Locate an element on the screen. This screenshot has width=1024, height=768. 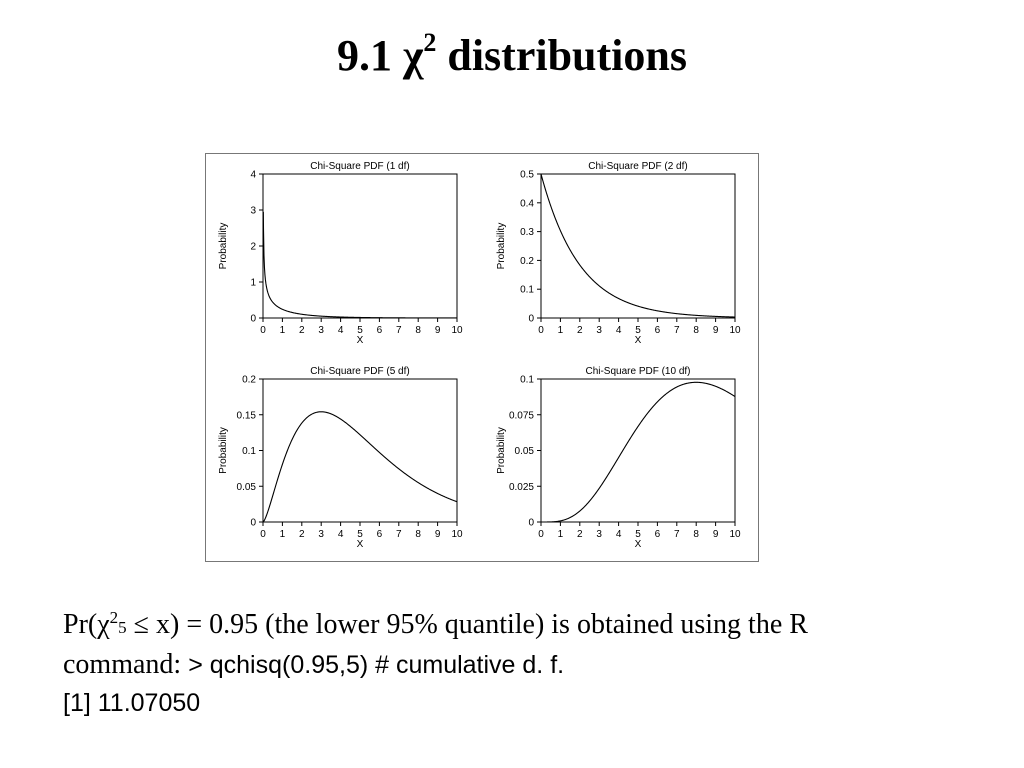
y-tick-label: 0.4 is located at coordinates (527, 203).